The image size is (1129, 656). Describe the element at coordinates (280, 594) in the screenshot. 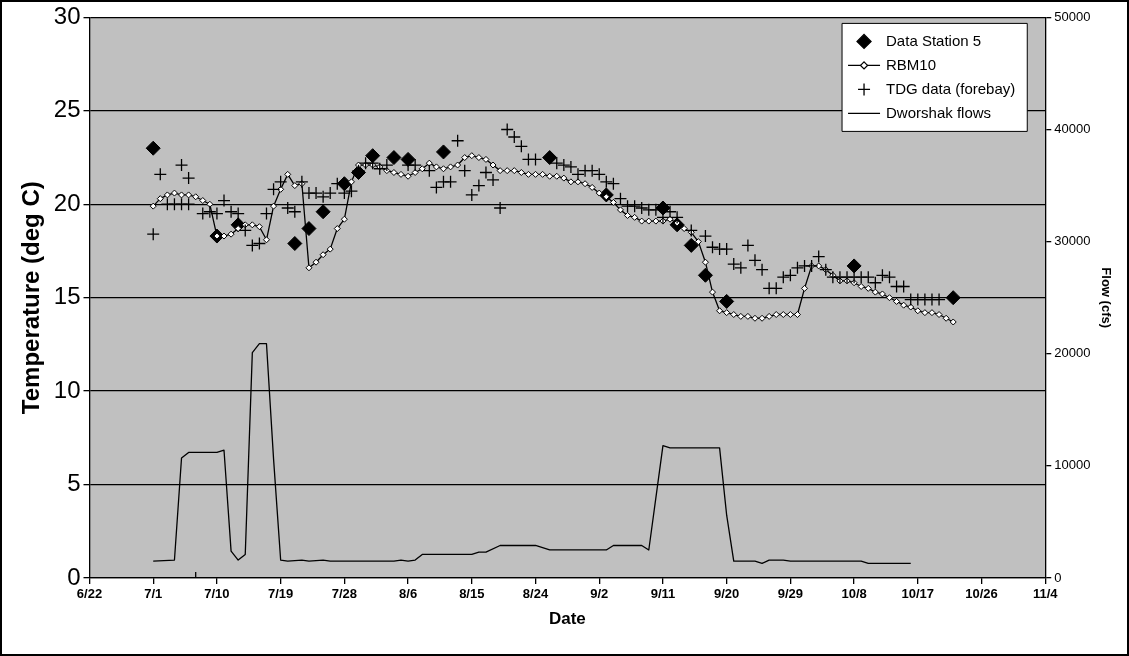

I see `x-tick-label: 7/19` at that location.